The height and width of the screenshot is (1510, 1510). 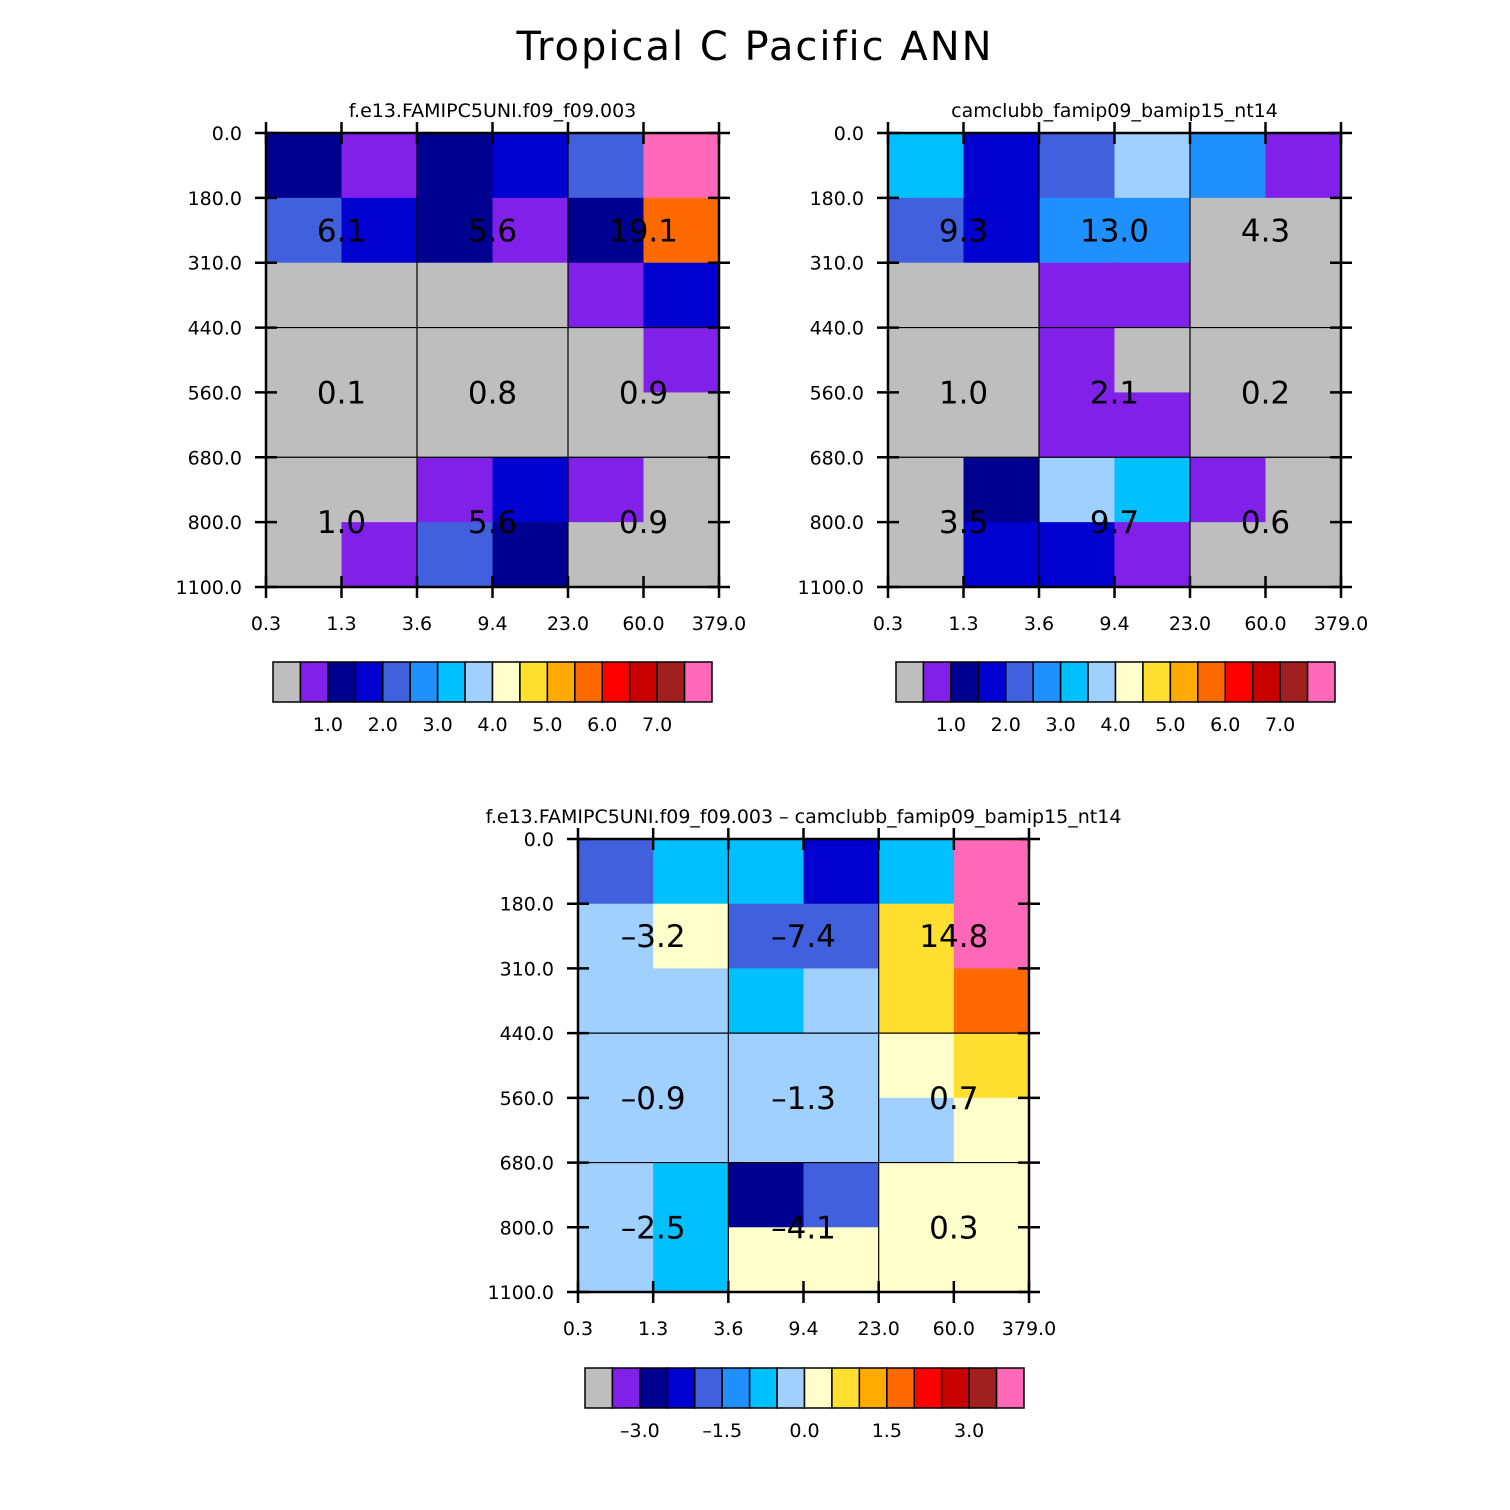 What do you see at coordinates (227, 134) in the screenshot?
I see `y-tick-label: 0.0` at bounding box center [227, 134].